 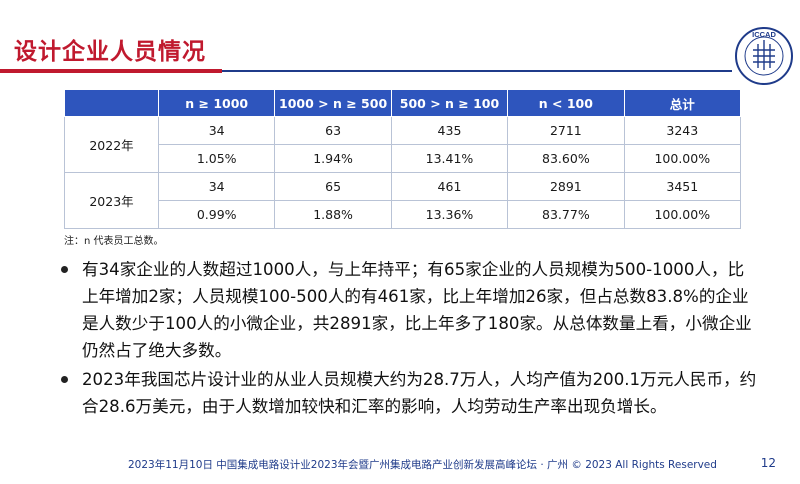 I want to click on header-cell, so click(x=111, y=103).